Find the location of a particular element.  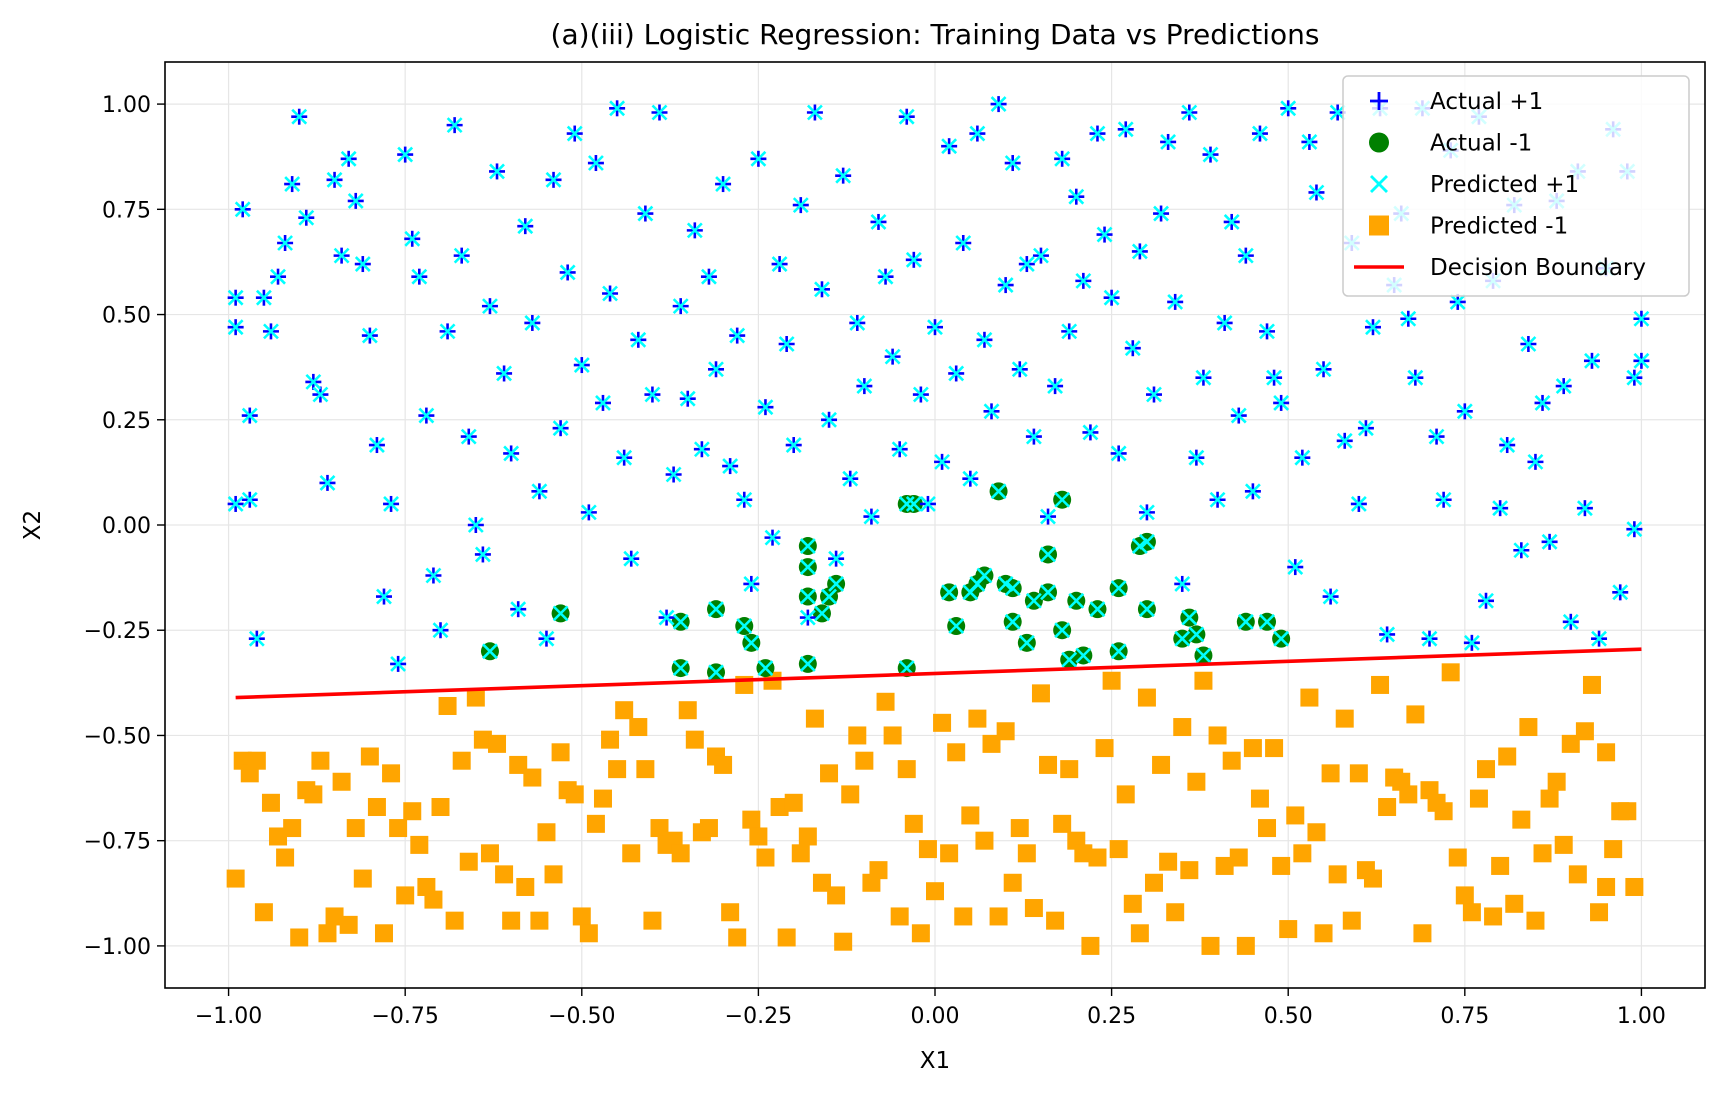

x-tick-label: −1.00 is located at coordinates (228, 1016).